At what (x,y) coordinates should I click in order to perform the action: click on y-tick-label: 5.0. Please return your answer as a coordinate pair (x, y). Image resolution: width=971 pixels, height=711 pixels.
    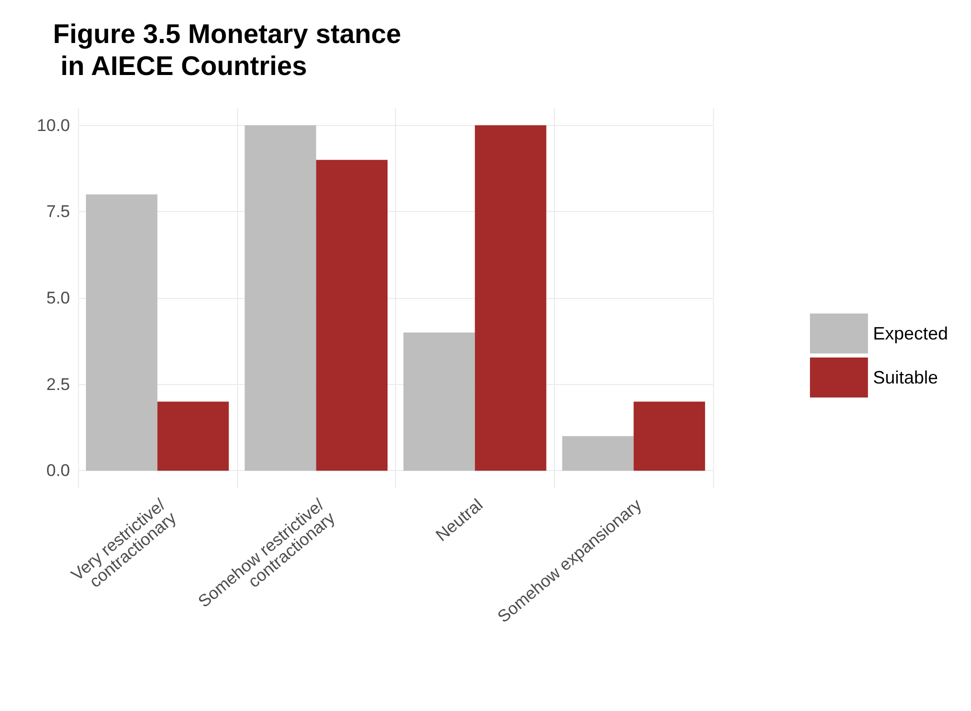
    Looking at the image, I should click on (58, 298).